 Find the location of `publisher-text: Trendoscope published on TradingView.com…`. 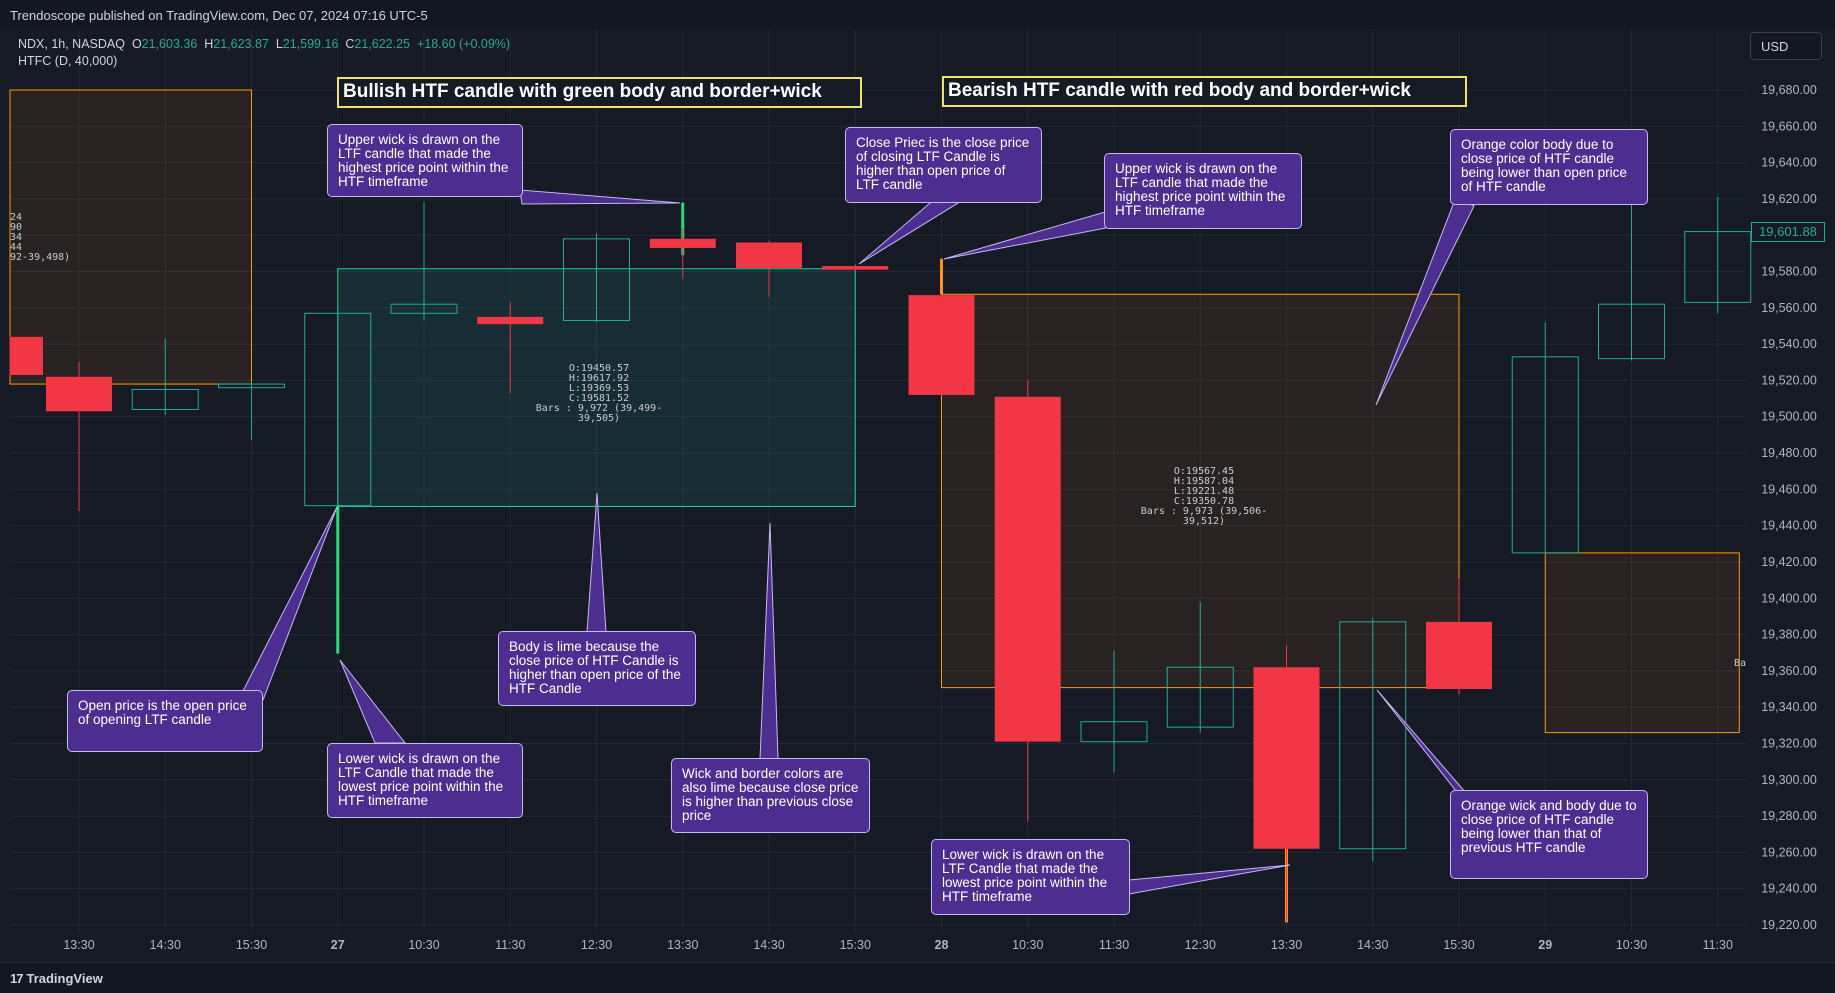

publisher-text: Trendoscope published on TradingView.com… is located at coordinates (219, 15).